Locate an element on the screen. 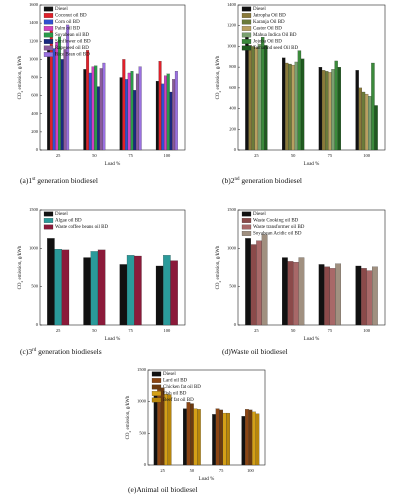 Image resolution: width=395 pixels, height=500 pixels. y-tick-label: 0 is located at coordinates (145, 464).